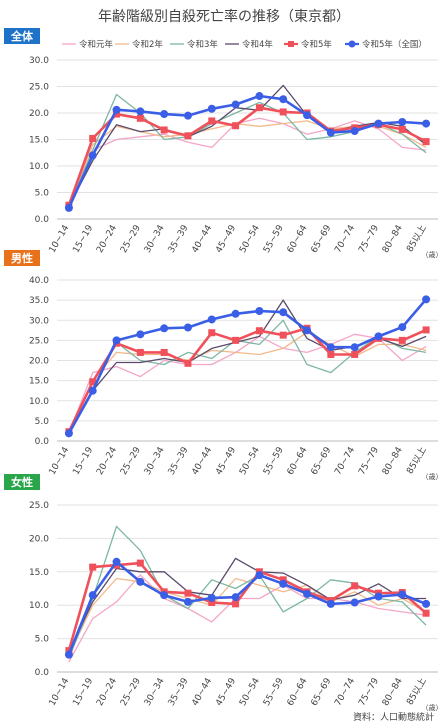 This screenshot has width=448, height=727. Describe the element at coordinates (274, 461) in the screenshot. I see `x-tick-label: 55~59` at that location.